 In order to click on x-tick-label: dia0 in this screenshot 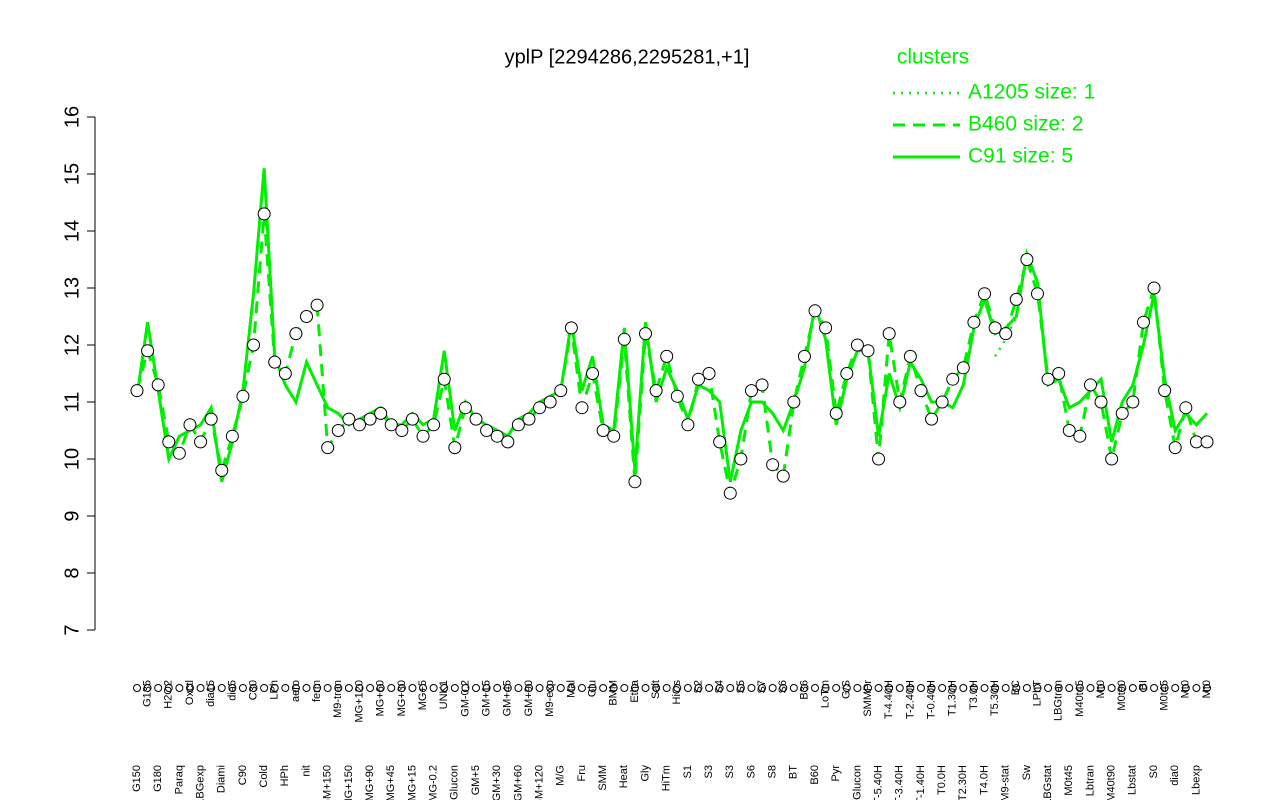, I will do `click(1175, 775)`.